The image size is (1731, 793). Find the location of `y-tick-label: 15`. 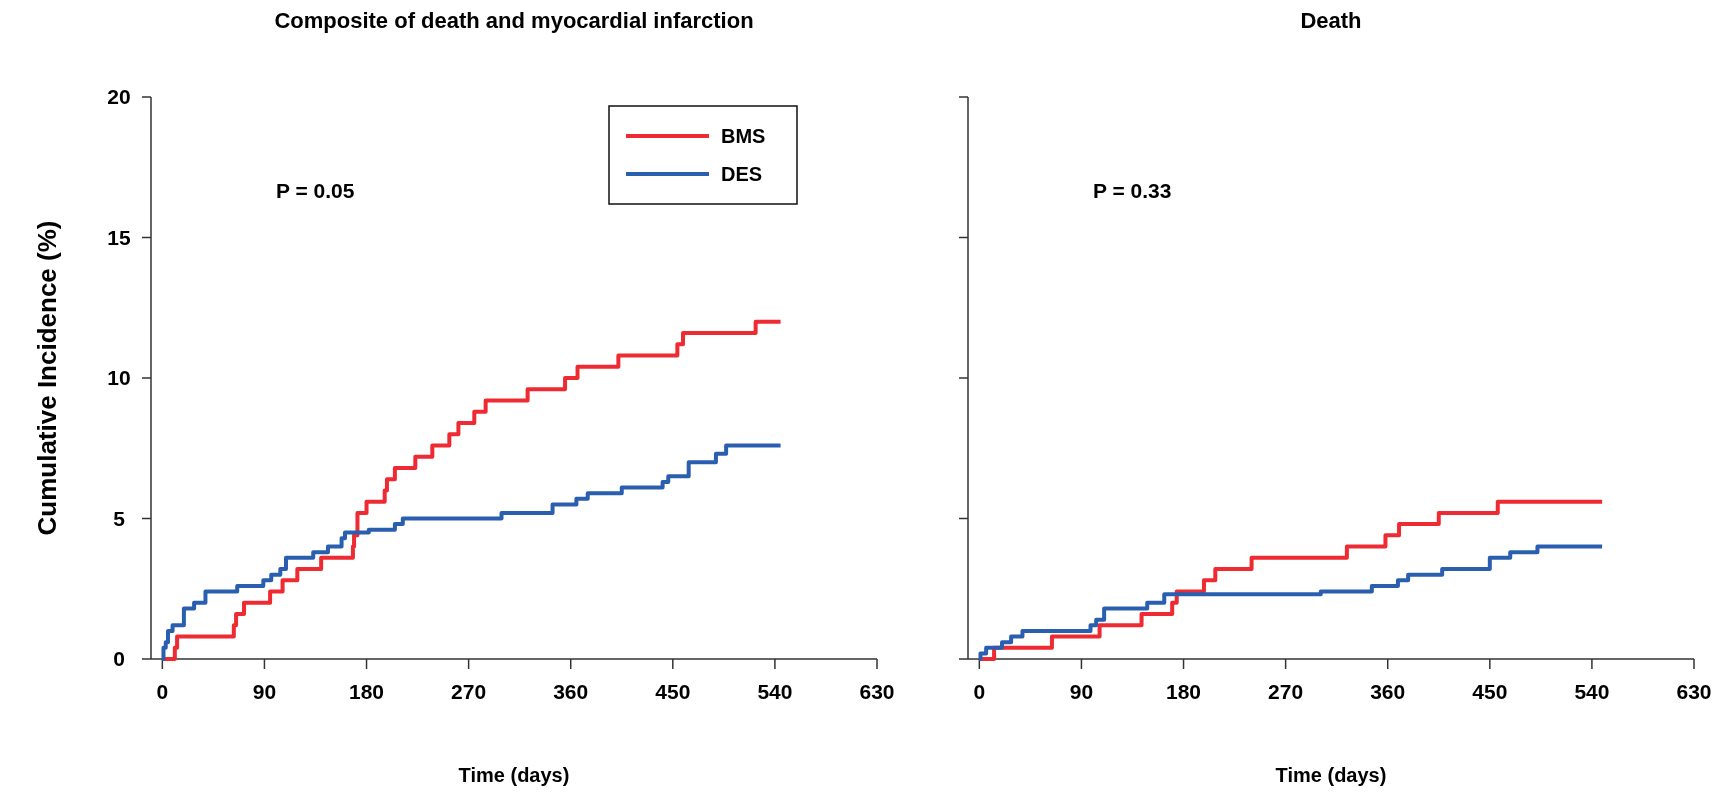

y-tick-label: 15 is located at coordinates (119, 237).